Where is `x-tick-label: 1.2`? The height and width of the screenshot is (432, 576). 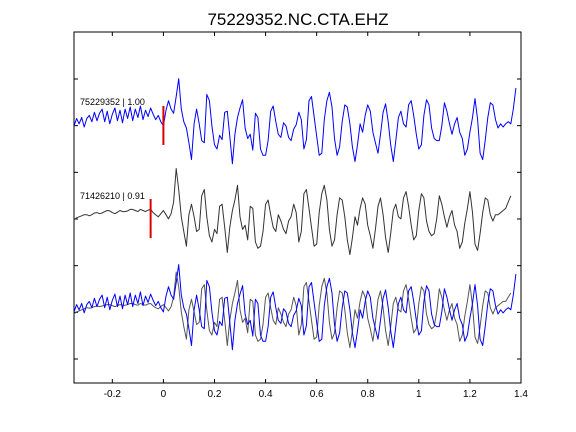 x-tick-label: 1.2 is located at coordinates (470, 394).